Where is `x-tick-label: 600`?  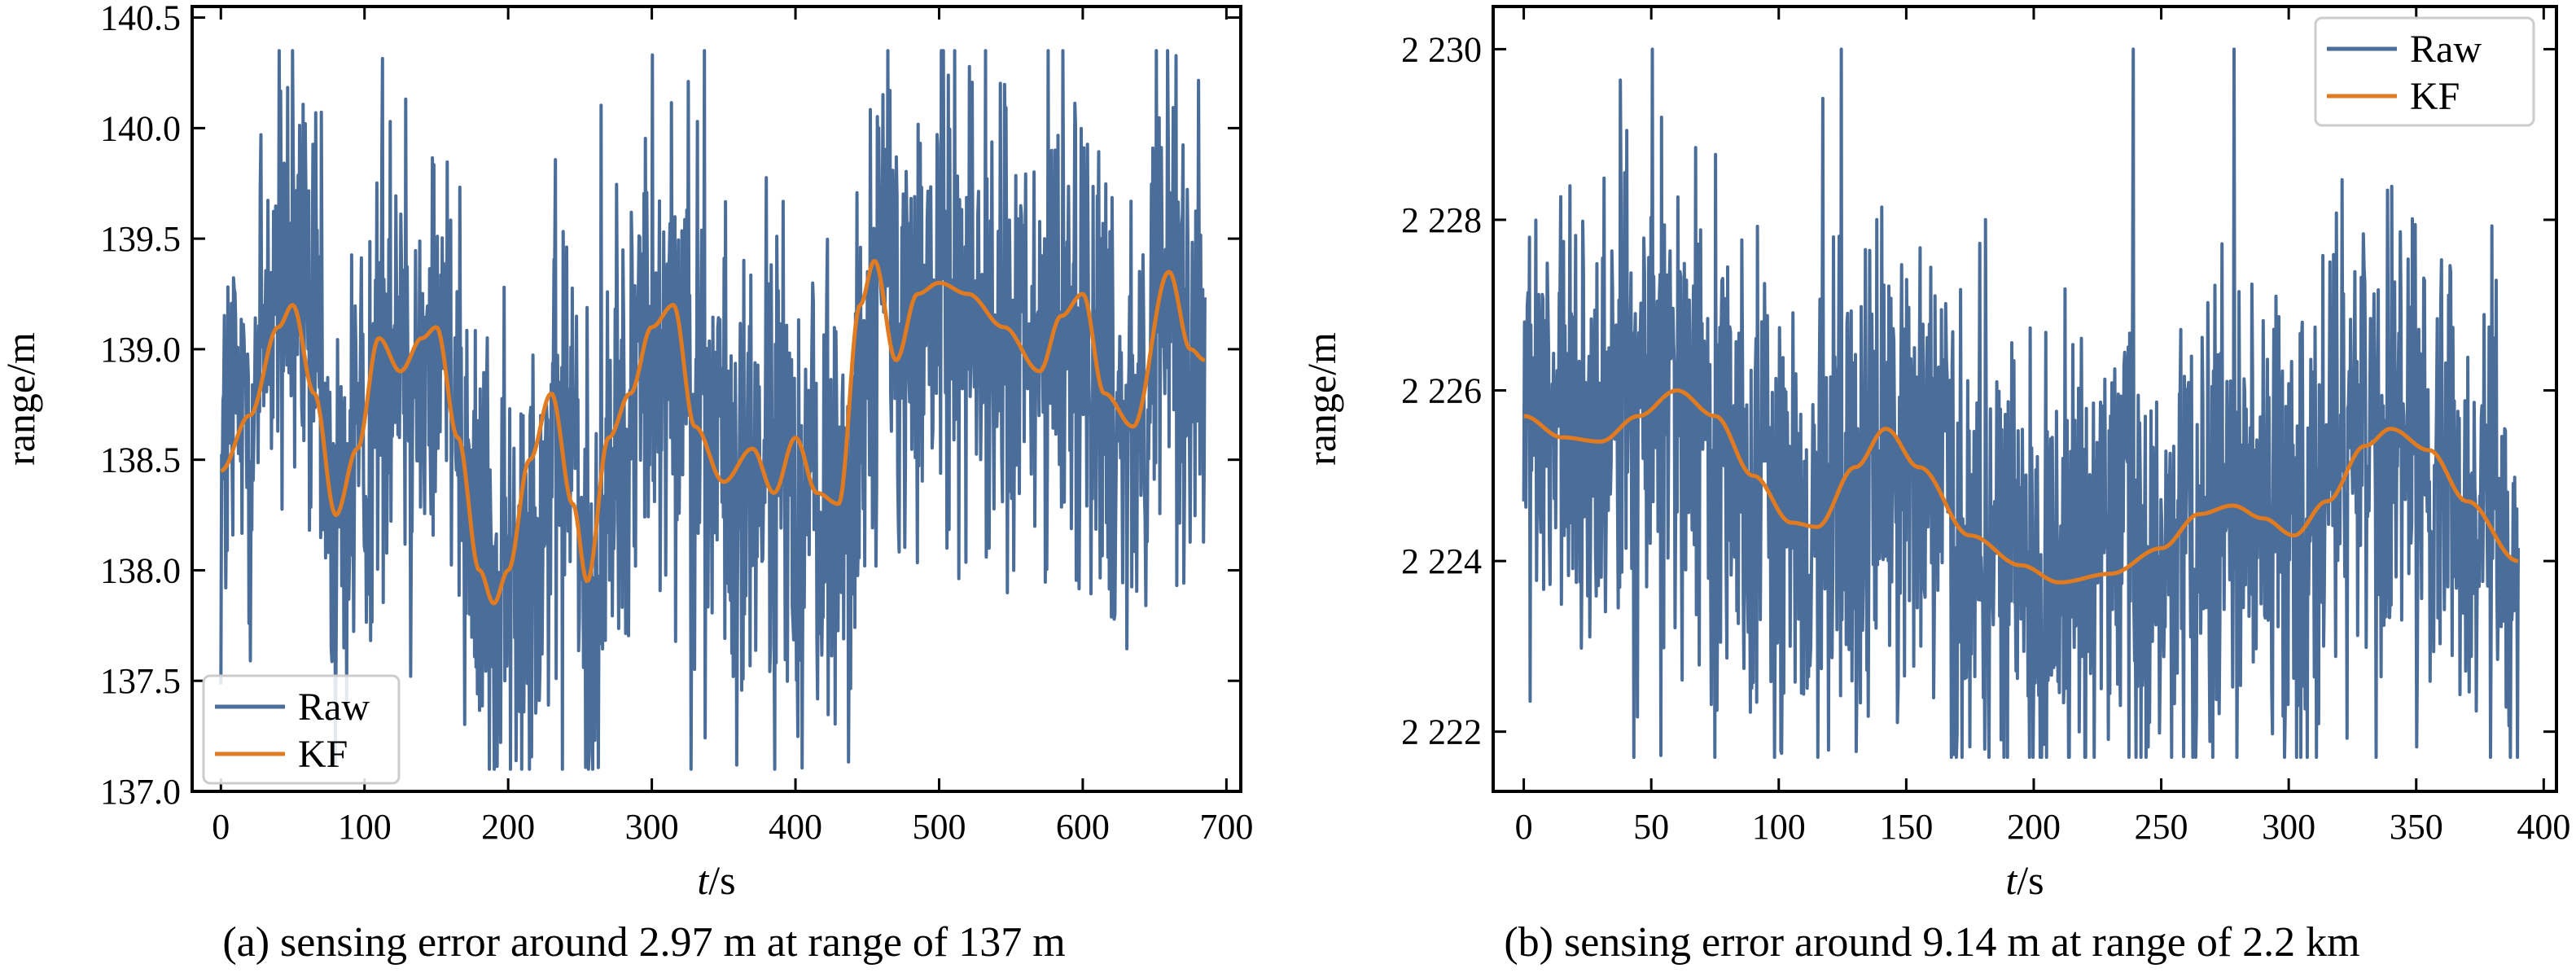 x-tick-label: 600 is located at coordinates (1083, 827).